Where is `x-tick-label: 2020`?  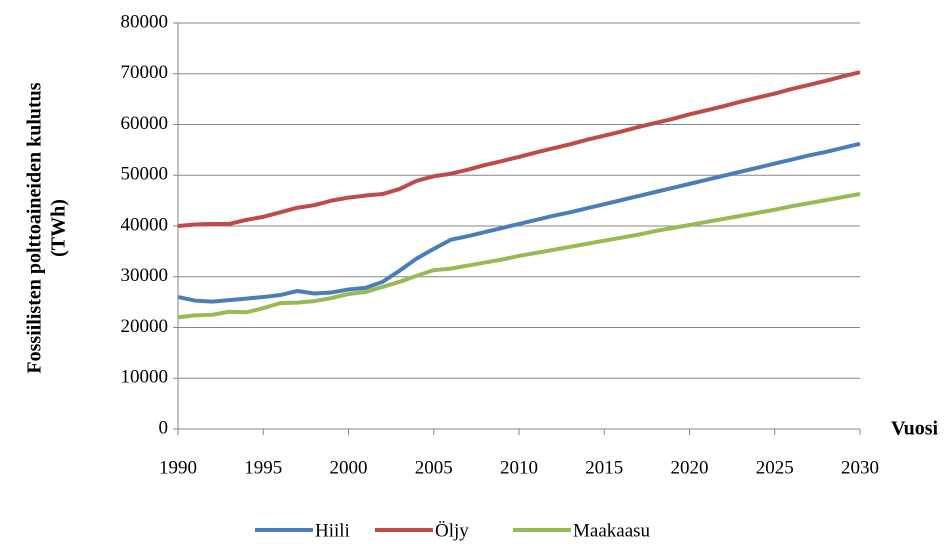
x-tick-label: 2020 is located at coordinates (690, 467).